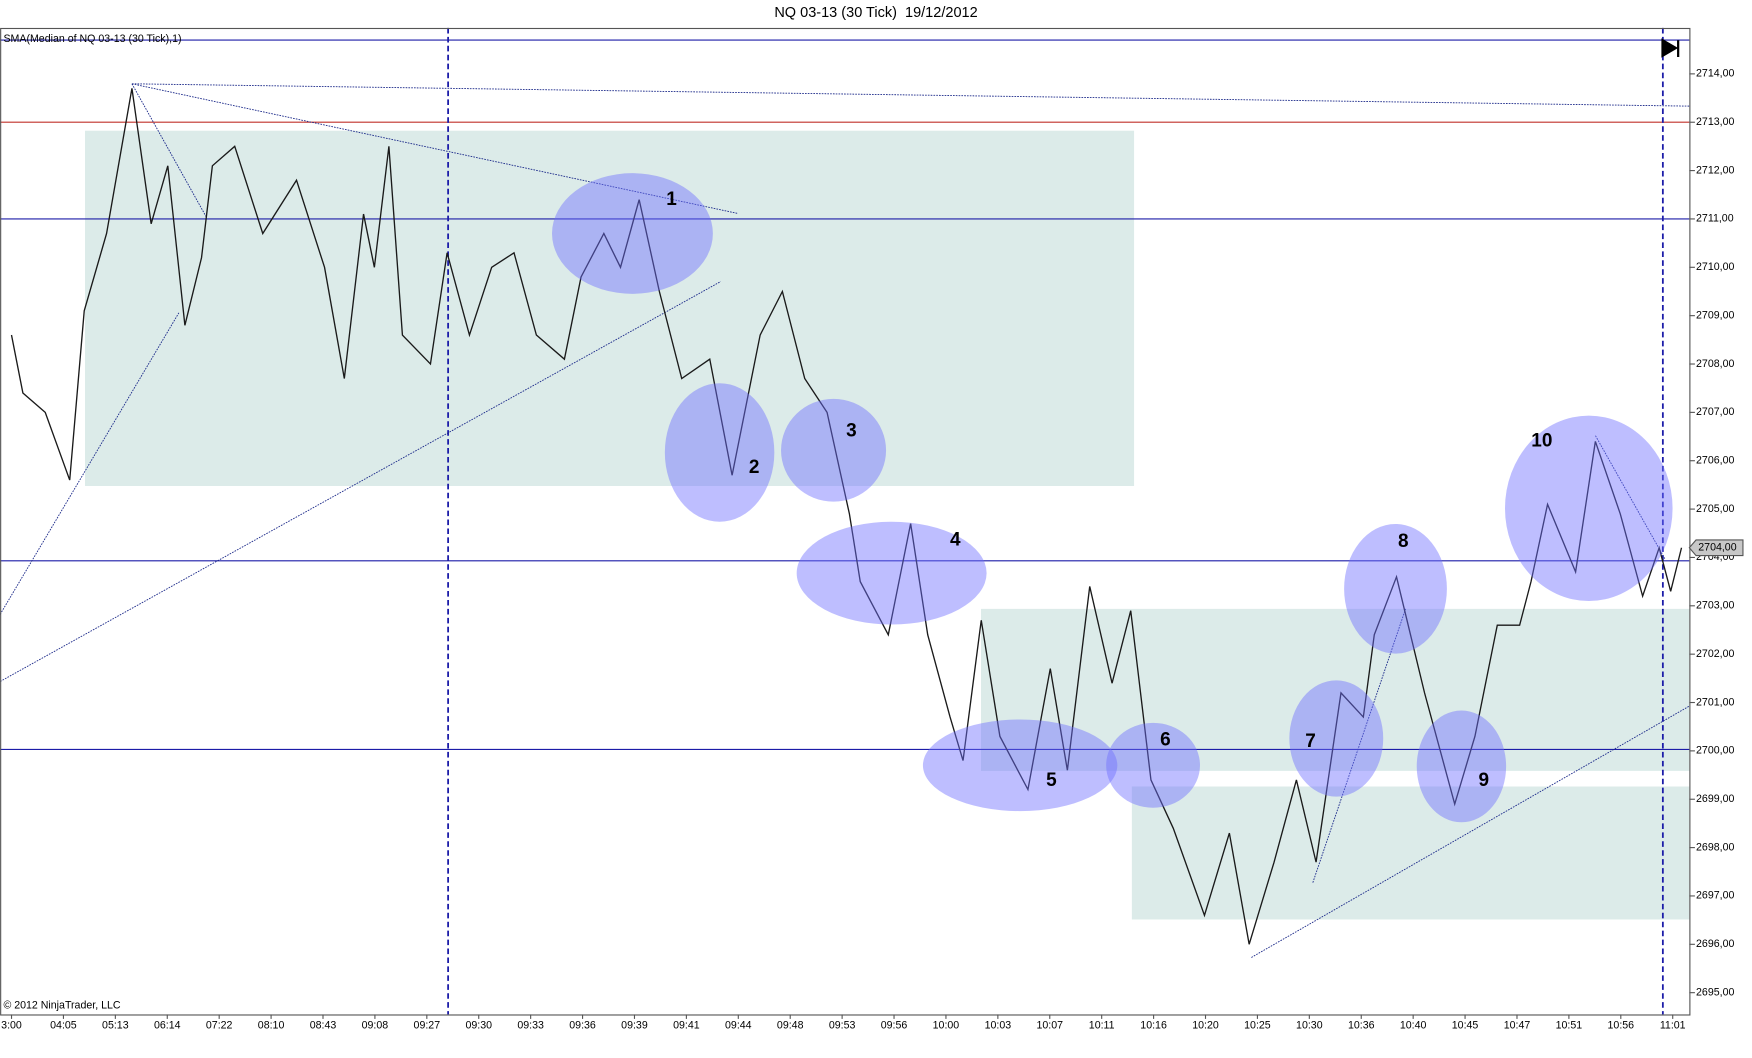 The height and width of the screenshot is (1058, 1752). What do you see at coordinates (1715, 461) in the screenshot?
I see `y-tick-label: 2706,00` at bounding box center [1715, 461].